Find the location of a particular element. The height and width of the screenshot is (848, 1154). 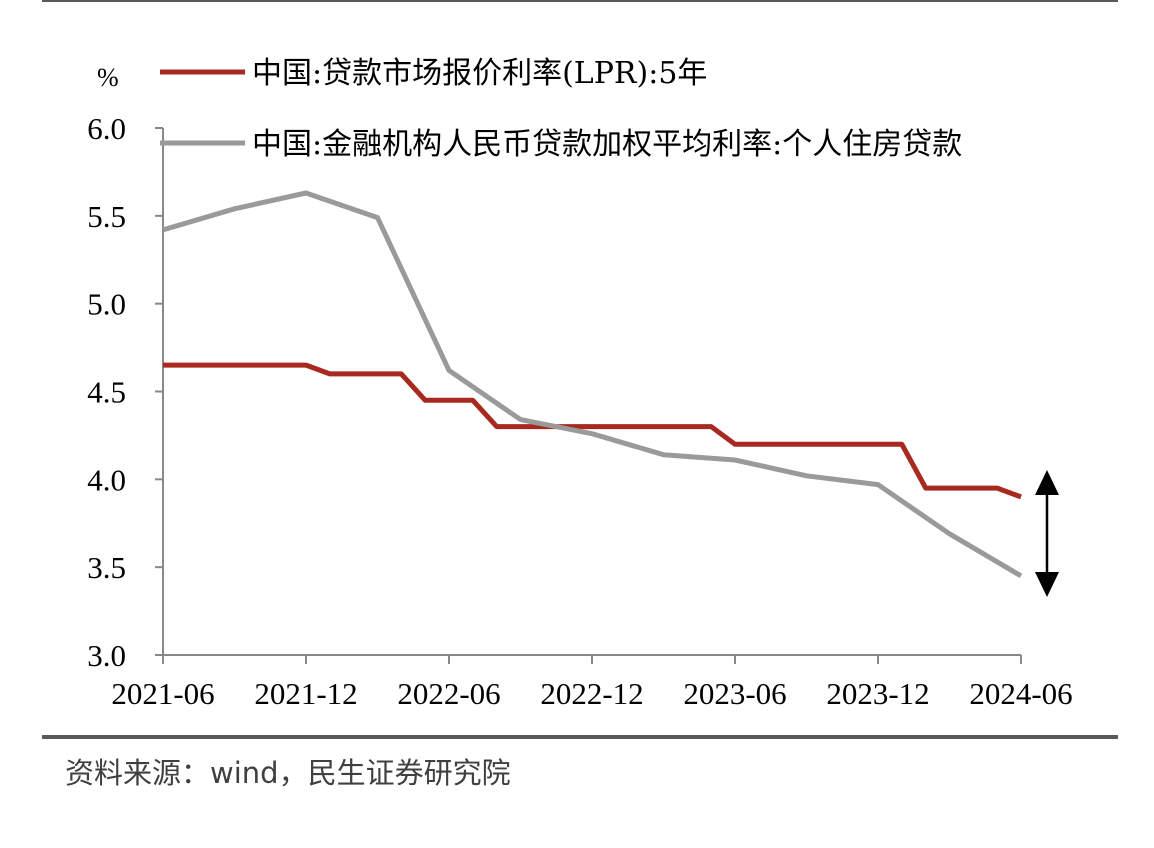

series-line-lpr-5y is located at coordinates (592, 431).